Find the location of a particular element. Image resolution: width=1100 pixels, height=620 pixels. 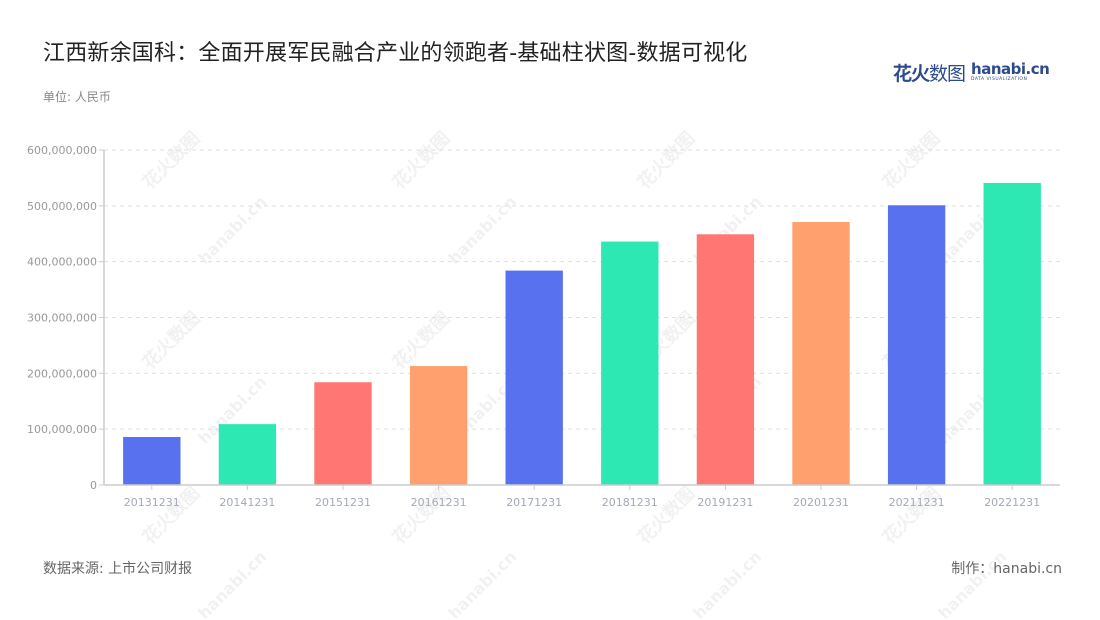

logo-cn-bold: 花火 is located at coordinates (911, 73).